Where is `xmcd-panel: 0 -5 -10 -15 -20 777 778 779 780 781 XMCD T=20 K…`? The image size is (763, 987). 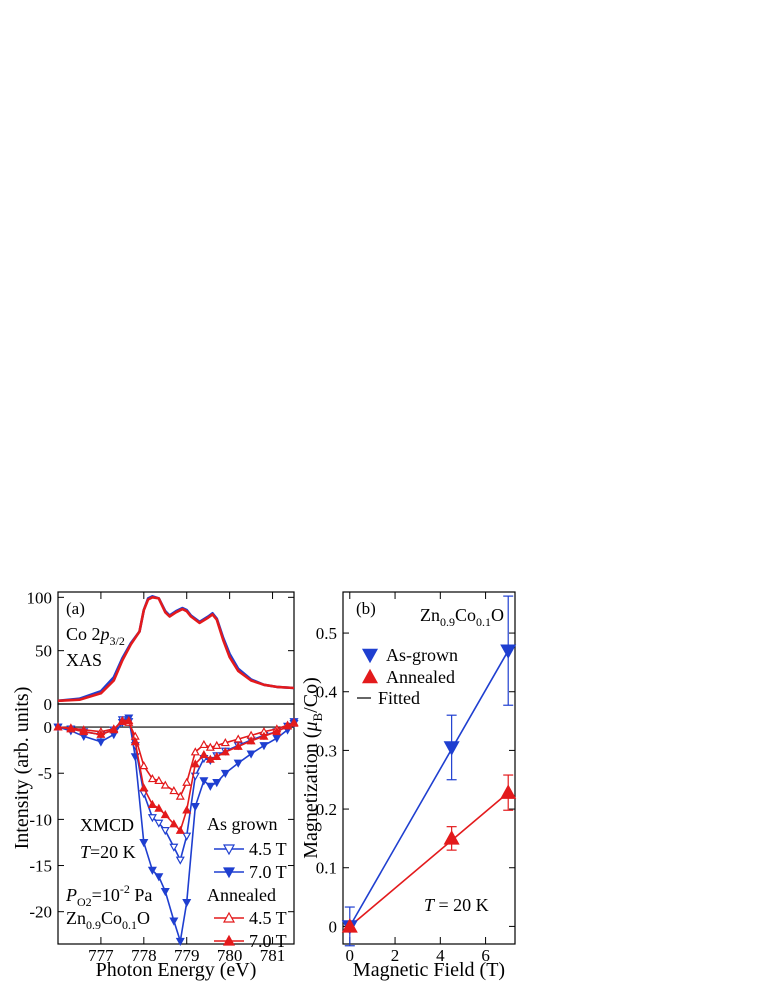 xmcd-panel: 0 -5 -10 -15 -20 777 778 779 780 781 XMCD T=20 K… is located at coordinates (164, 778).